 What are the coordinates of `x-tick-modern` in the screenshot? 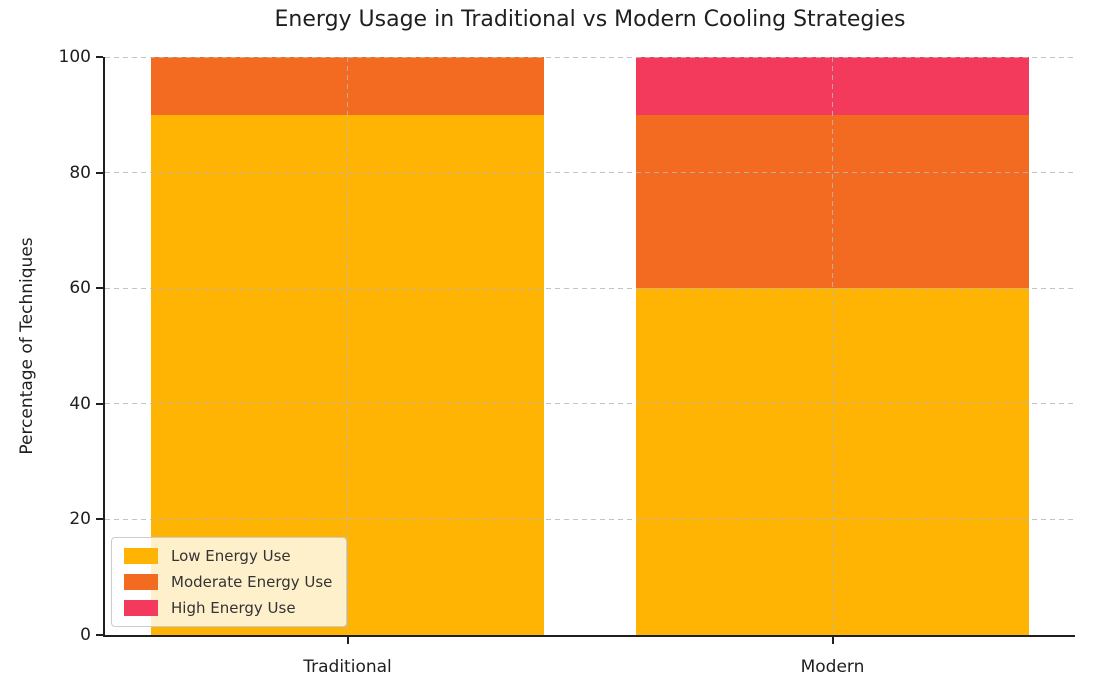 It's located at (832, 640).